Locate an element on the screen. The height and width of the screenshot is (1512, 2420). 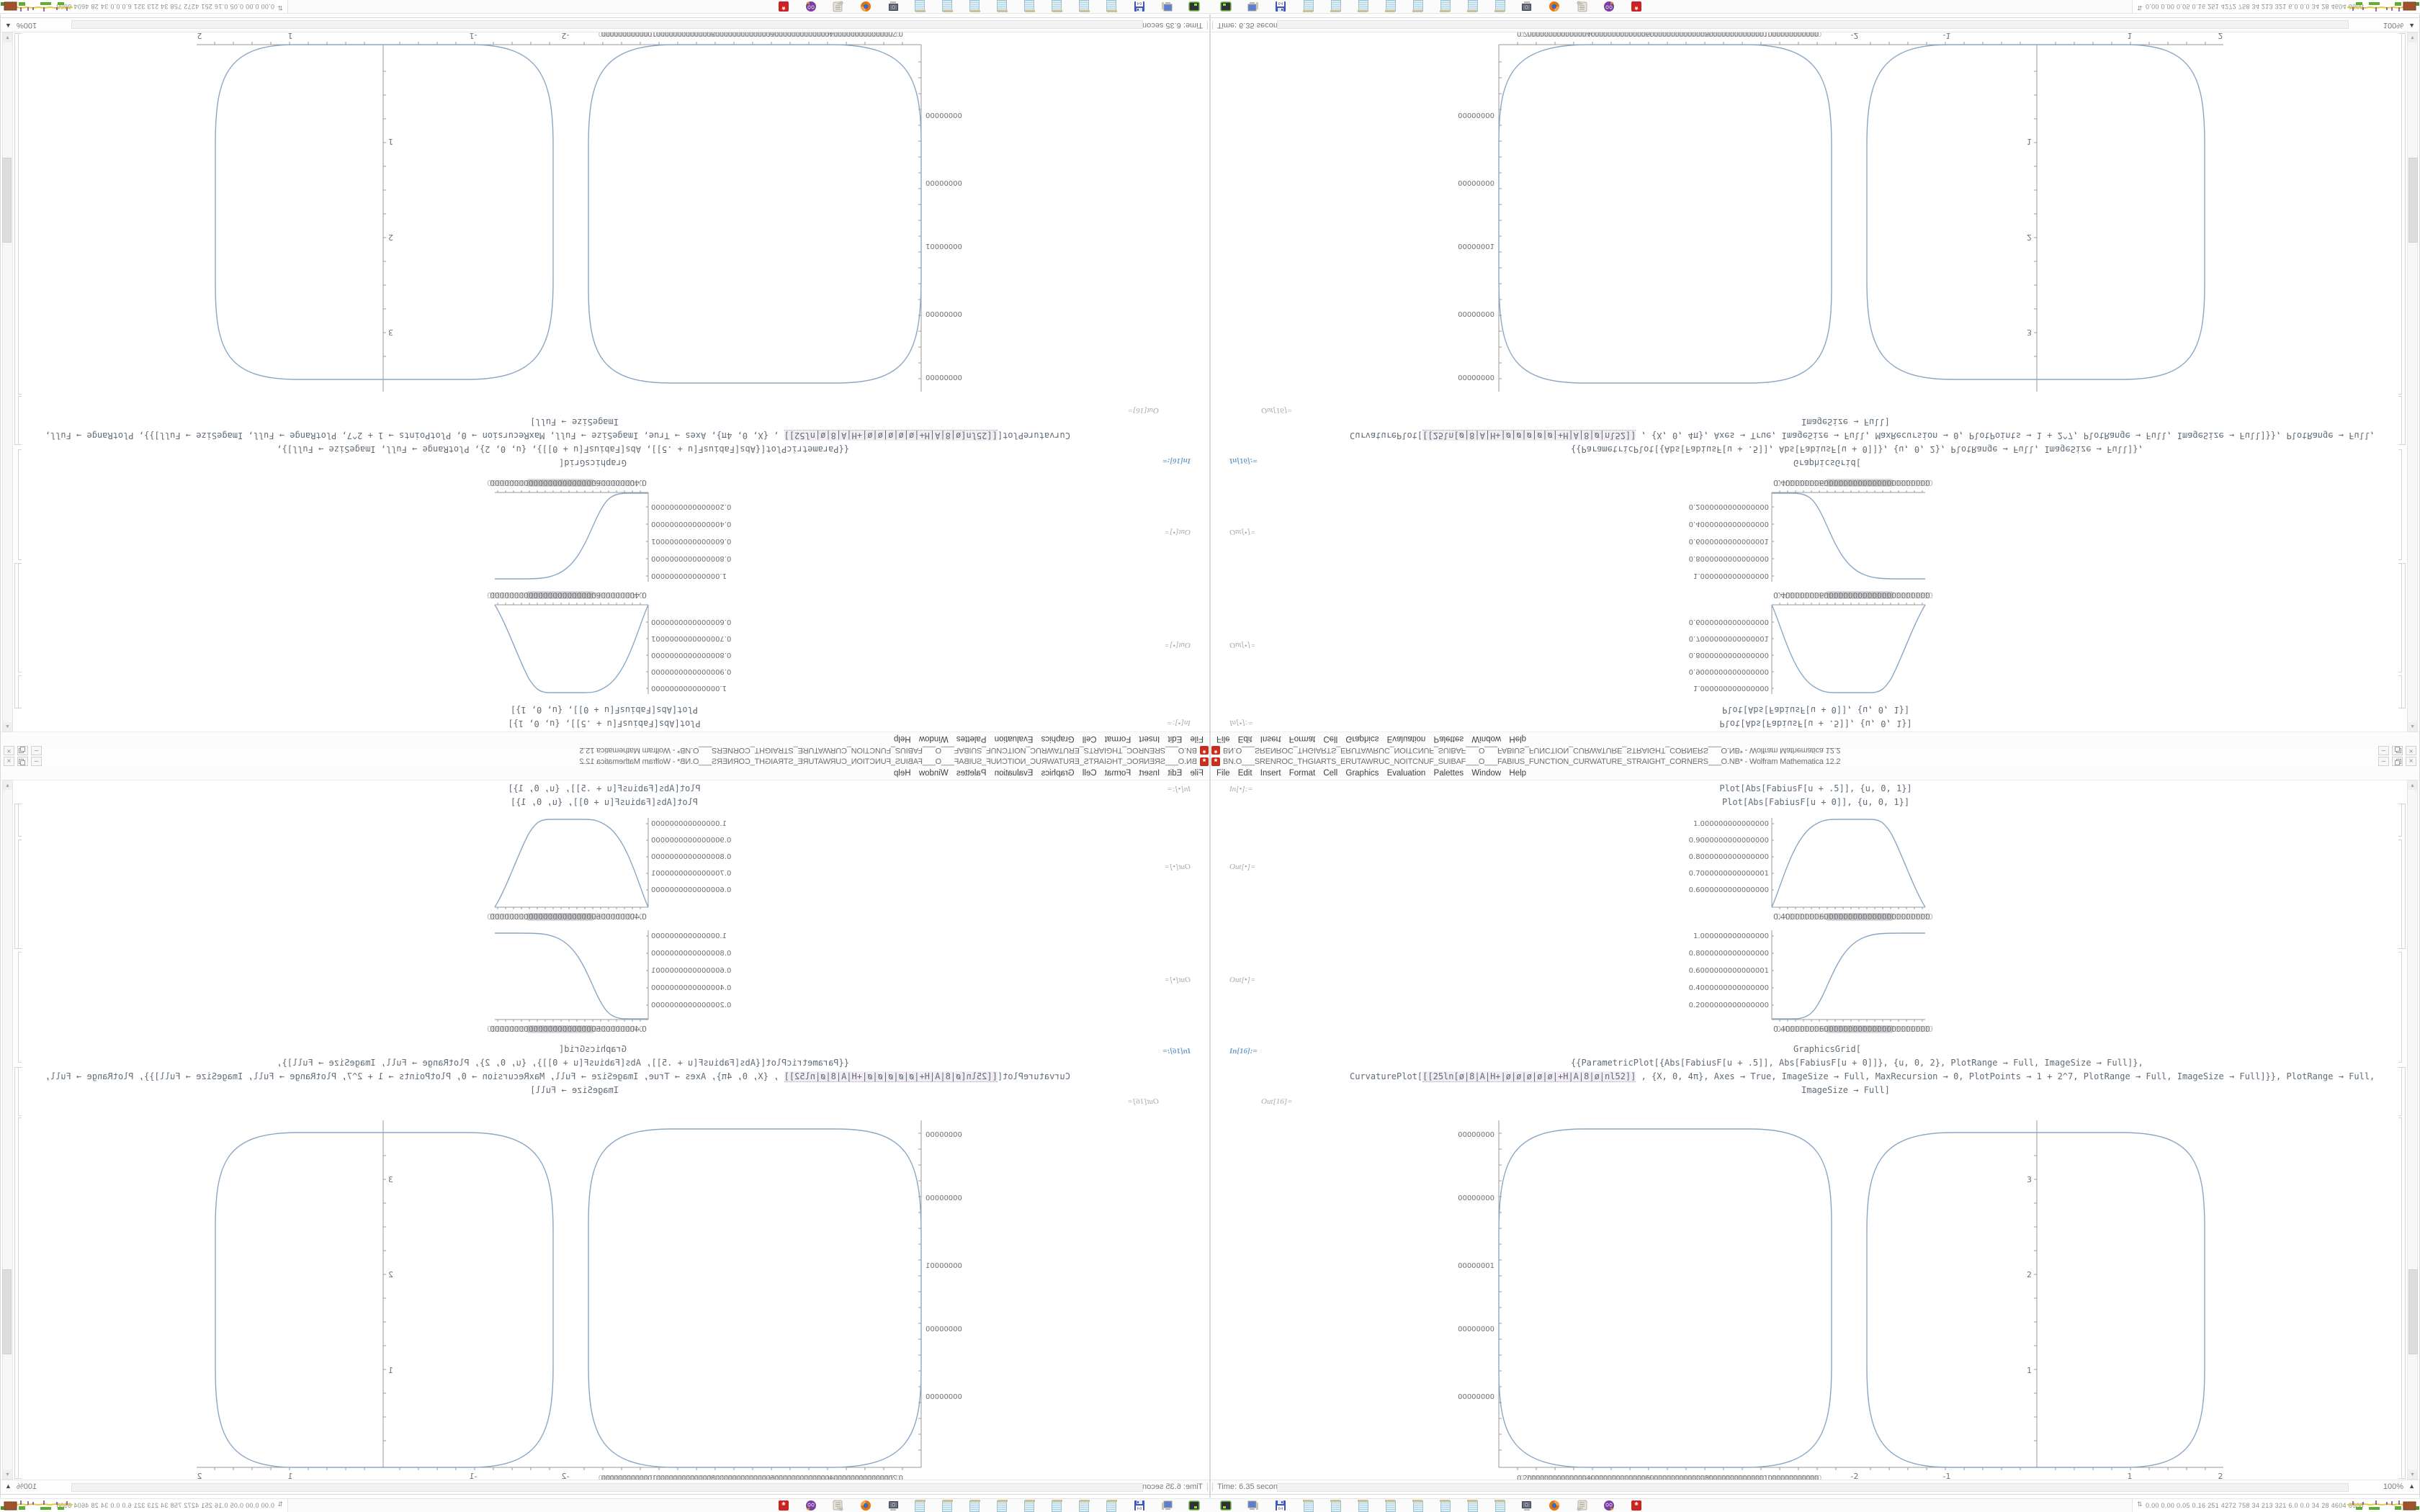
menu-file: File is located at coordinates (1197, 738).